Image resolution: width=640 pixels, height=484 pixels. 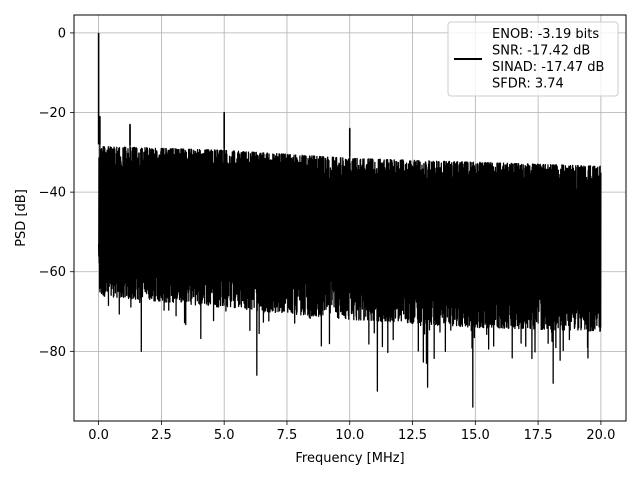 What do you see at coordinates (52, 352) in the screenshot?
I see `y-tick-label: −80` at bounding box center [52, 352].